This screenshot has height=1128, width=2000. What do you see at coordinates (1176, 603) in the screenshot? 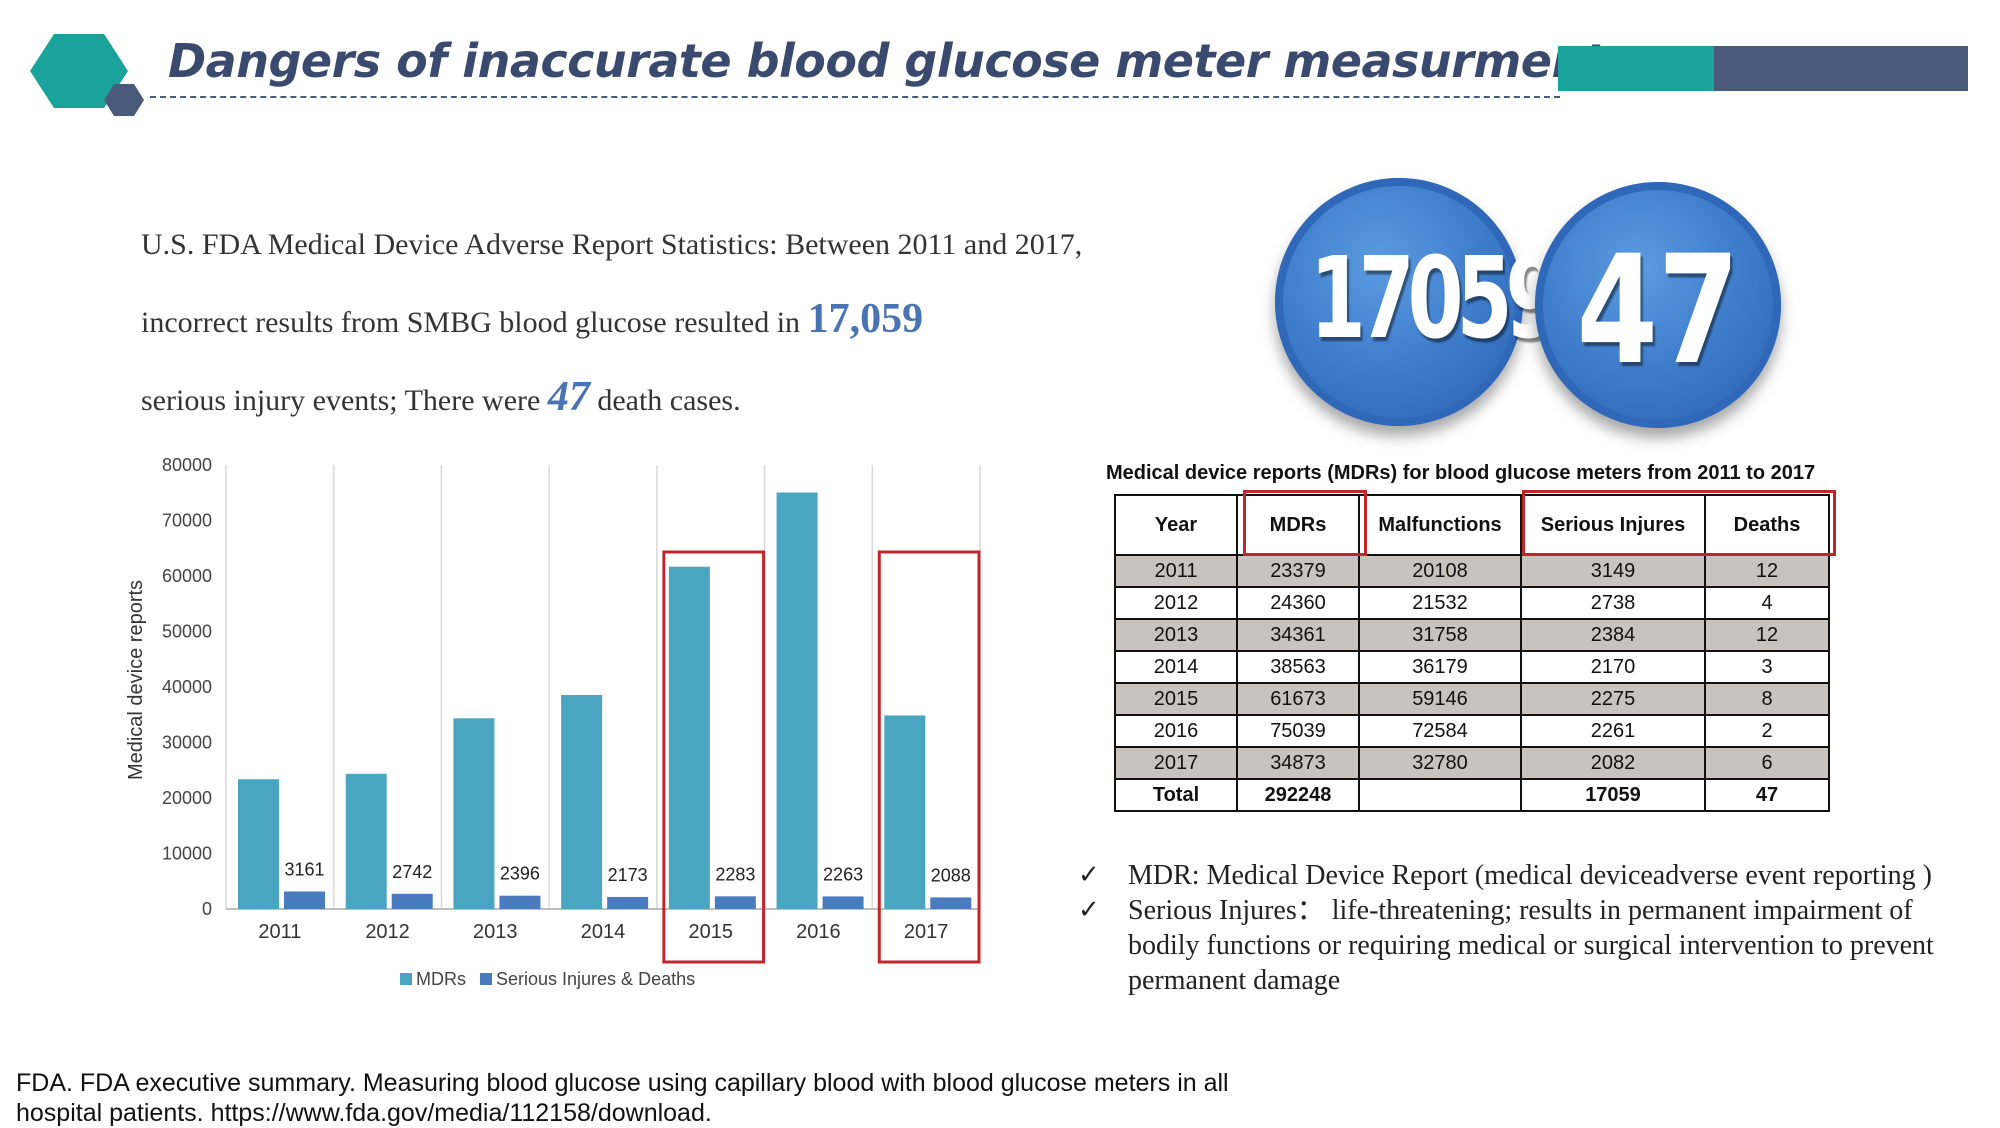
I see `table-cell: 2012` at bounding box center [1176, 603].